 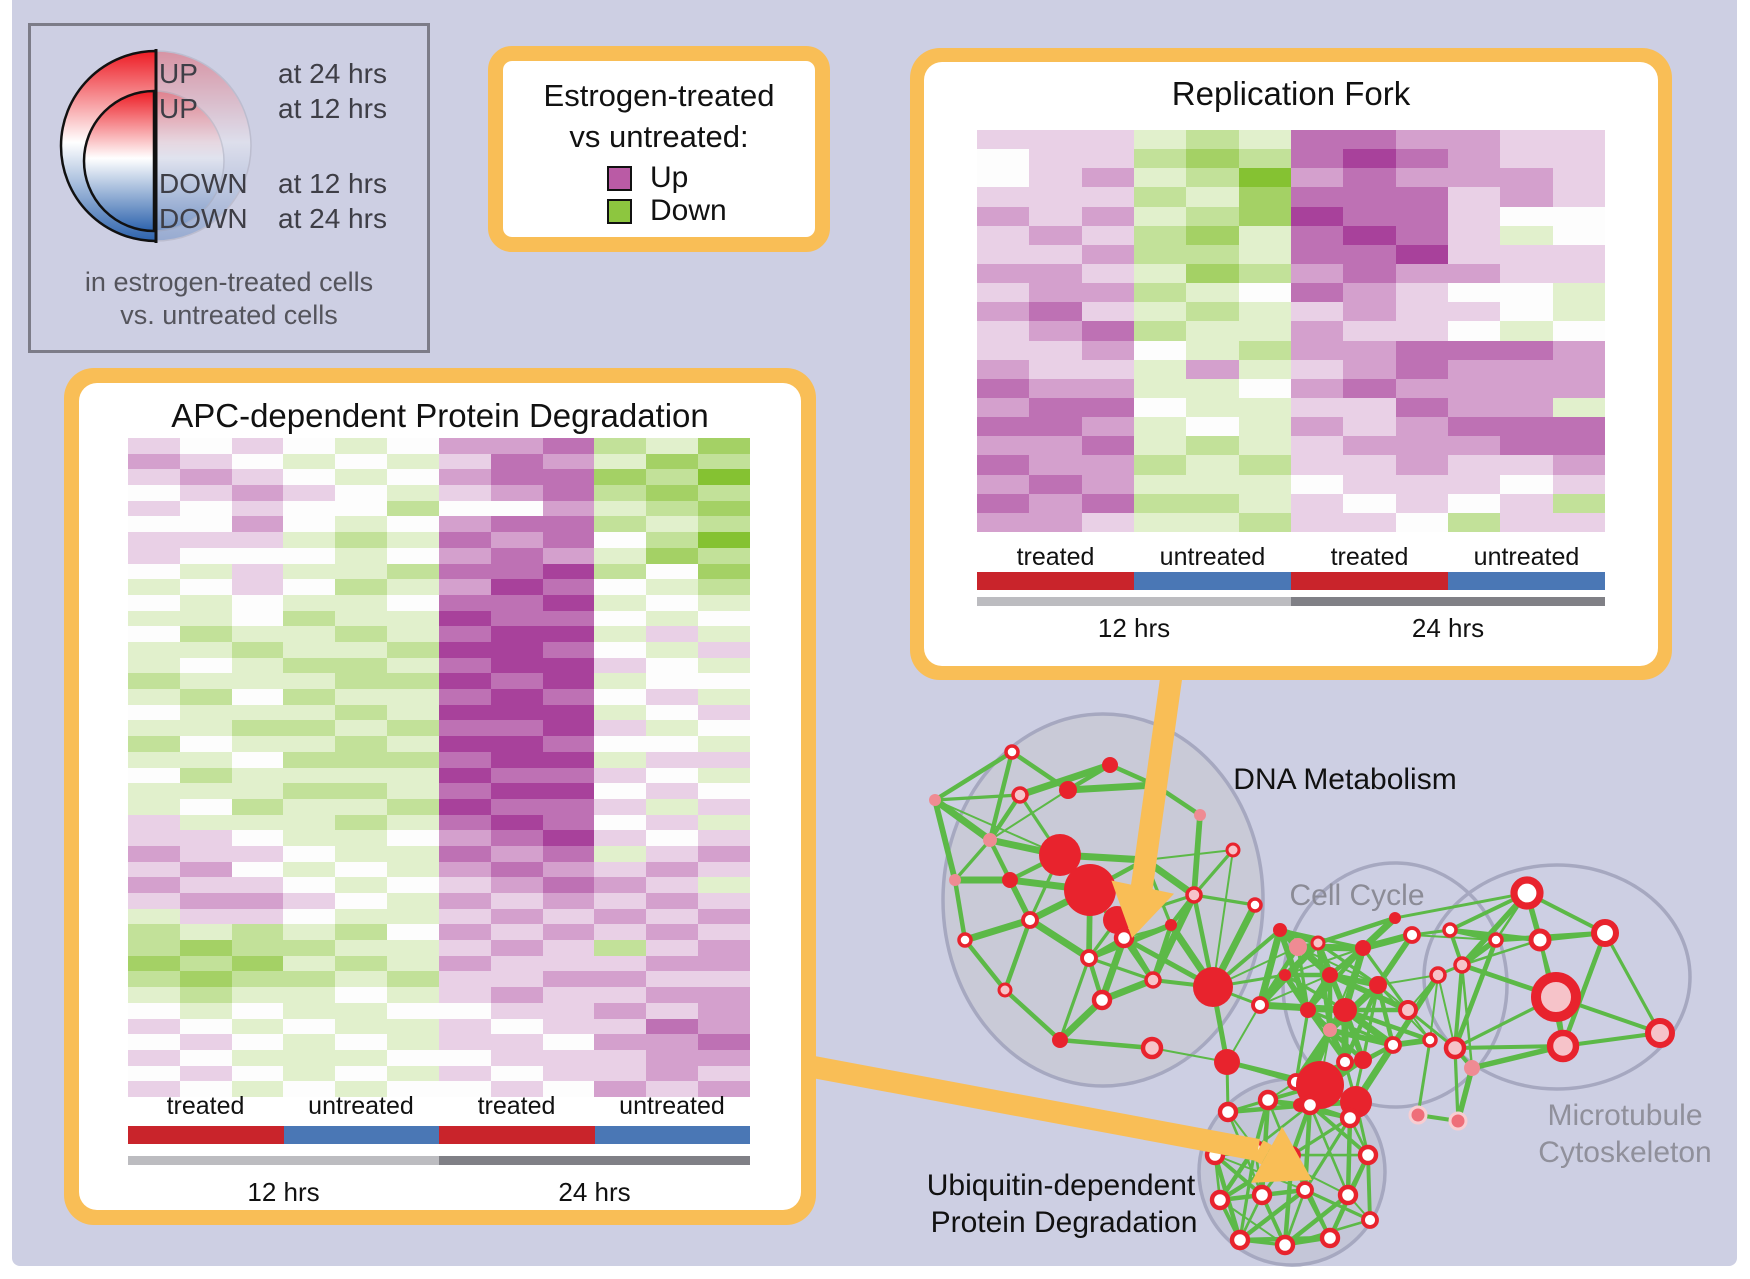 I want to click on estrogen-legend-title-line2: vs untreated:, so click(x=659, y=136).